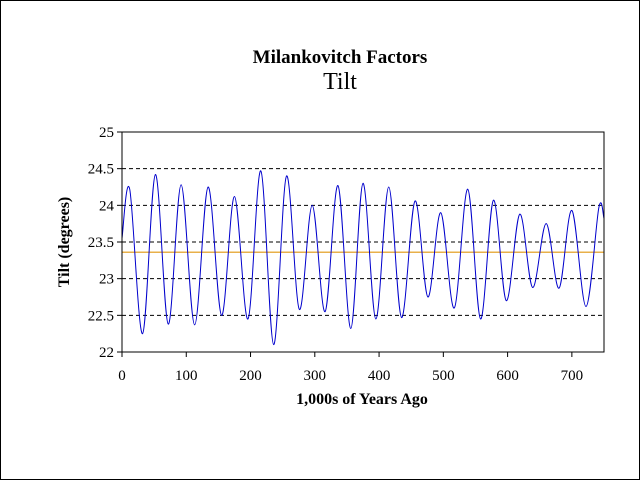 The image size is (640, 480). Describe the element at coordinates (350, 368) in the screenshot. I see `x-axis: 0 100 200 300 400 500 600 700` at that location.